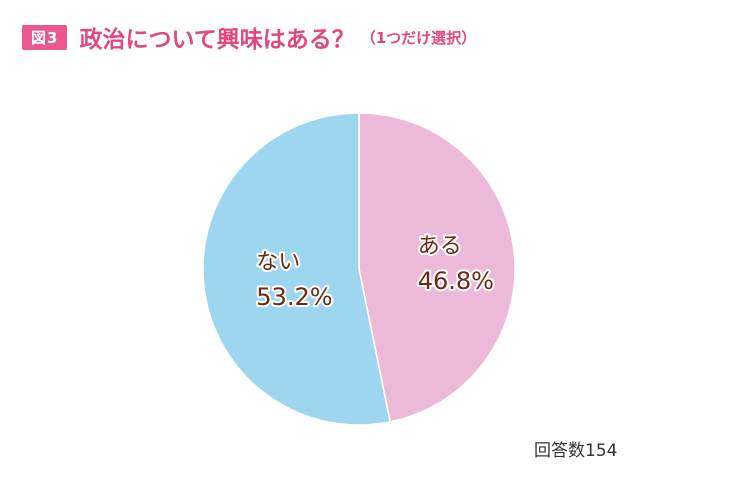  I want to click on response-count: 回答数154, so click(576, 451).